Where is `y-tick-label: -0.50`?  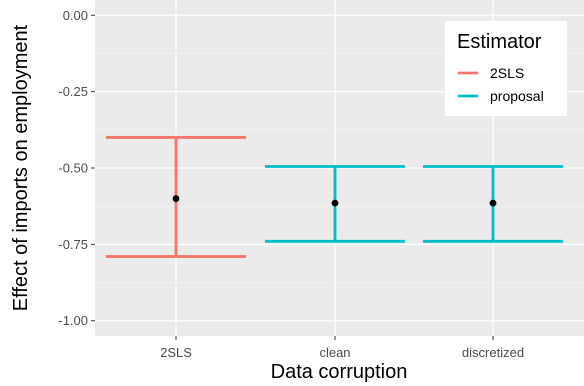
y-tick-label: -0.50 is located at coordinates (73, 168).